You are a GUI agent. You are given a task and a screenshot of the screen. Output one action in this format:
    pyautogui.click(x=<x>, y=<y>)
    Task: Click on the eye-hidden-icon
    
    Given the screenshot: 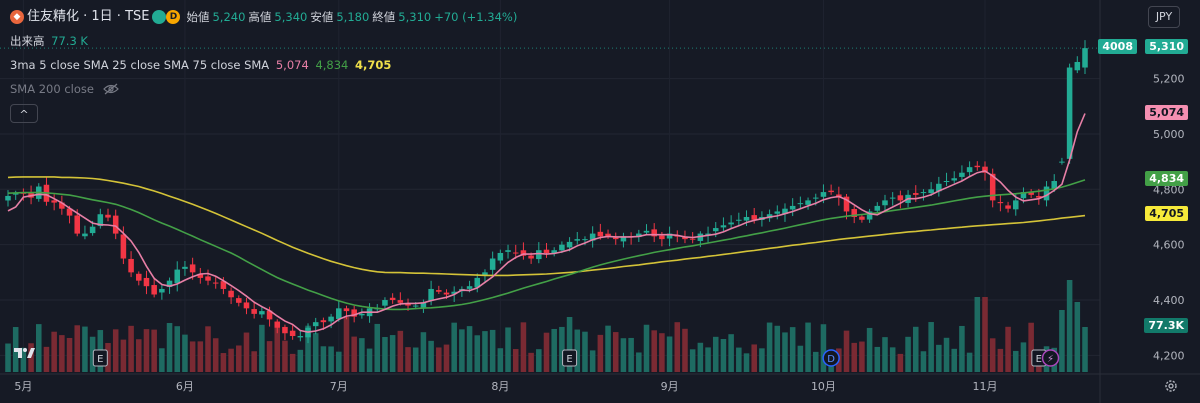 What is the action you would take?
    pyautogui.click(x=111, y=89)
    